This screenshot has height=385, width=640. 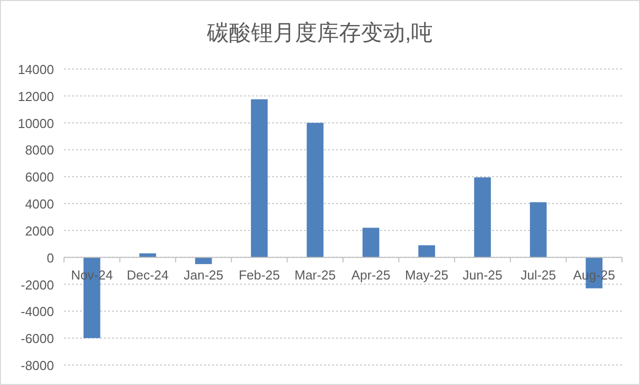 What do you see at coordinates (37, 284) in the screenshot?
I see `y-tick-label: -2000` at bounding box center [37, 284].